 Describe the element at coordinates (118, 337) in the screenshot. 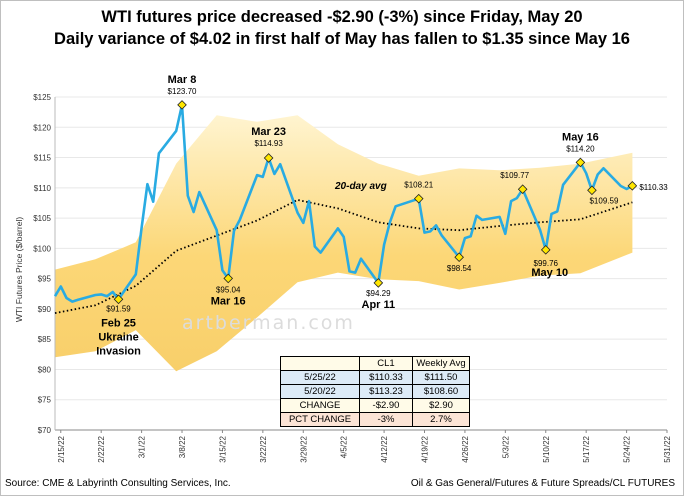

I see `annotation-sublabel: Ukraine` at that location.